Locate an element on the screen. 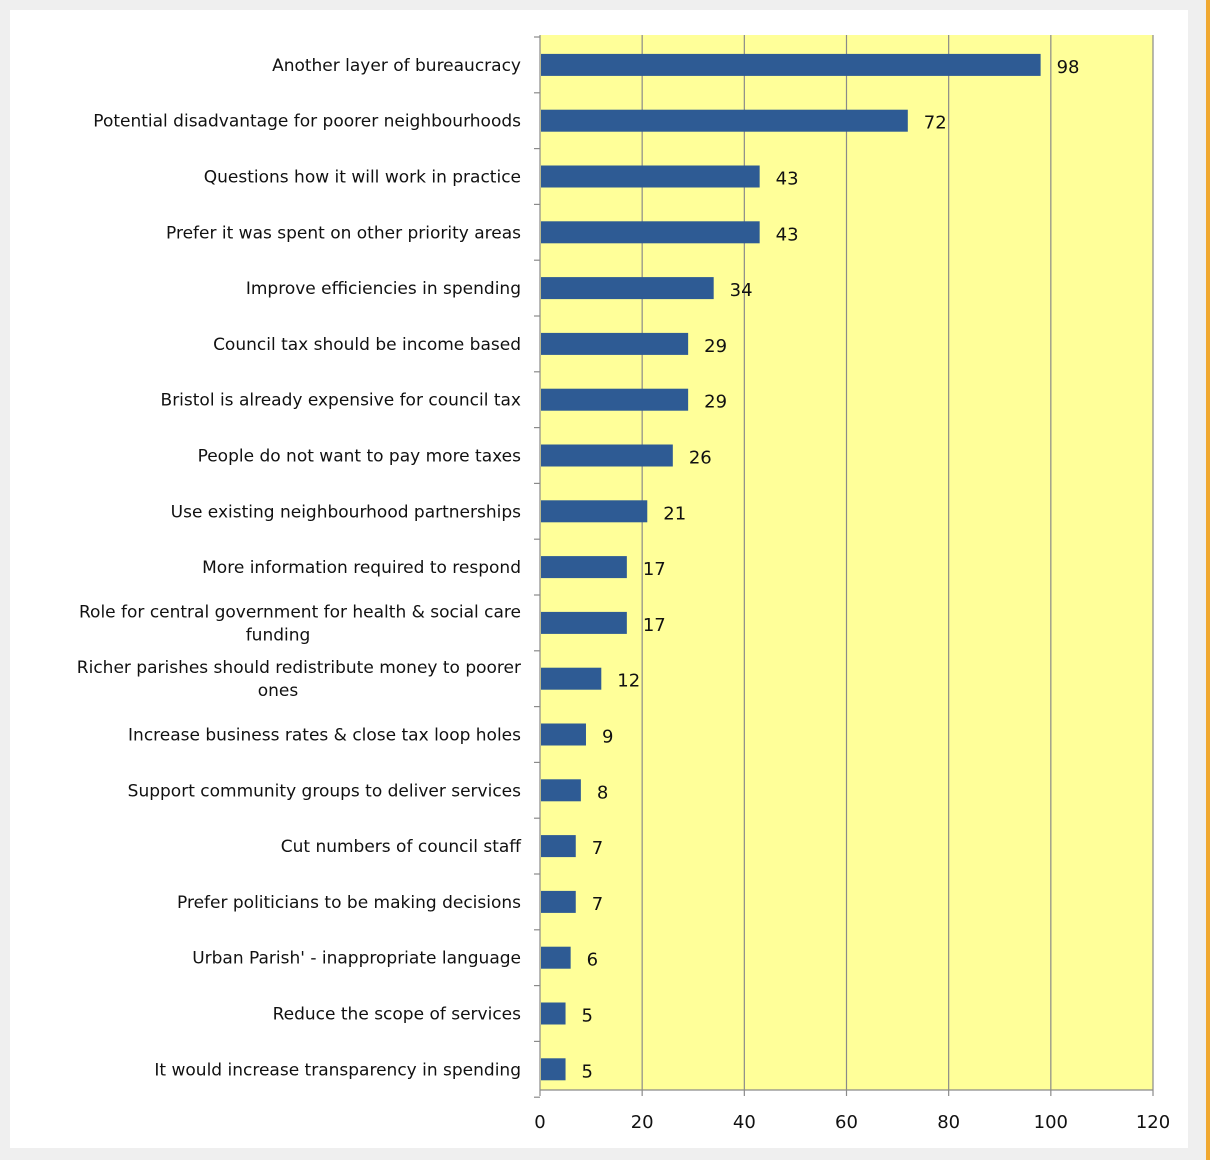  data-label: 98 is located at coordinates (1068, 67).